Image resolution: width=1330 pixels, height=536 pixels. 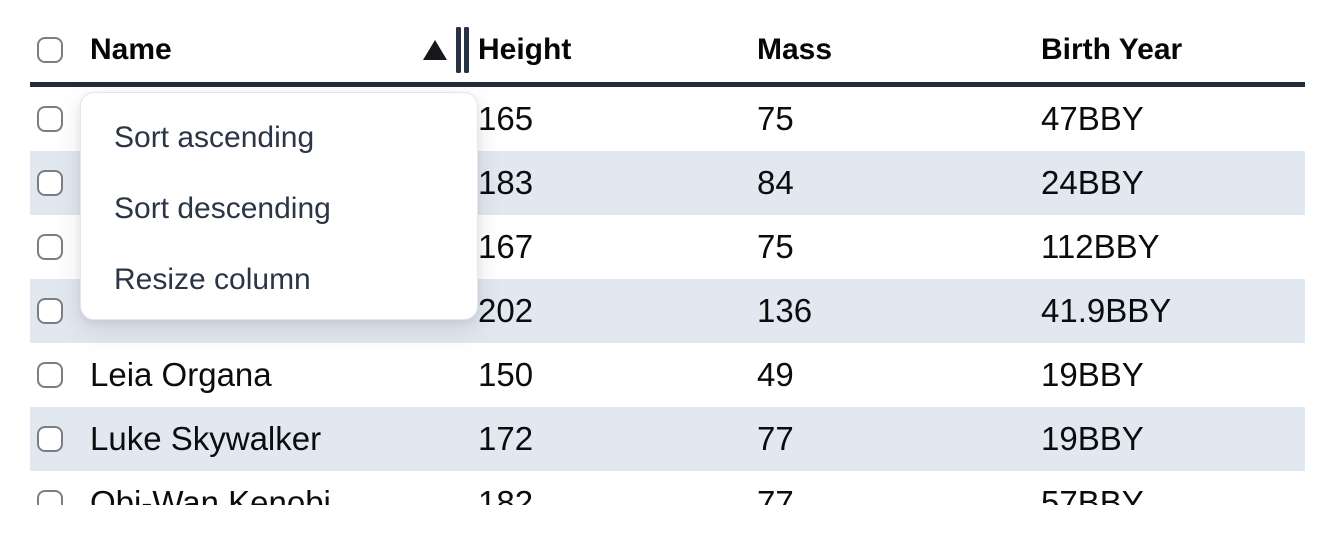 What do you see at coordinates (506, 118) in the screenshot?
I see `cell-height: 165` at bounding box center [506, 118].